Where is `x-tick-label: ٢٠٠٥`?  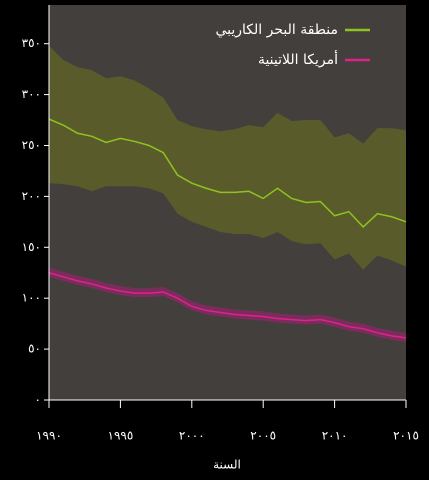 x-tick-label: ٢٠٠٥ is located at coordinates (263, 436).